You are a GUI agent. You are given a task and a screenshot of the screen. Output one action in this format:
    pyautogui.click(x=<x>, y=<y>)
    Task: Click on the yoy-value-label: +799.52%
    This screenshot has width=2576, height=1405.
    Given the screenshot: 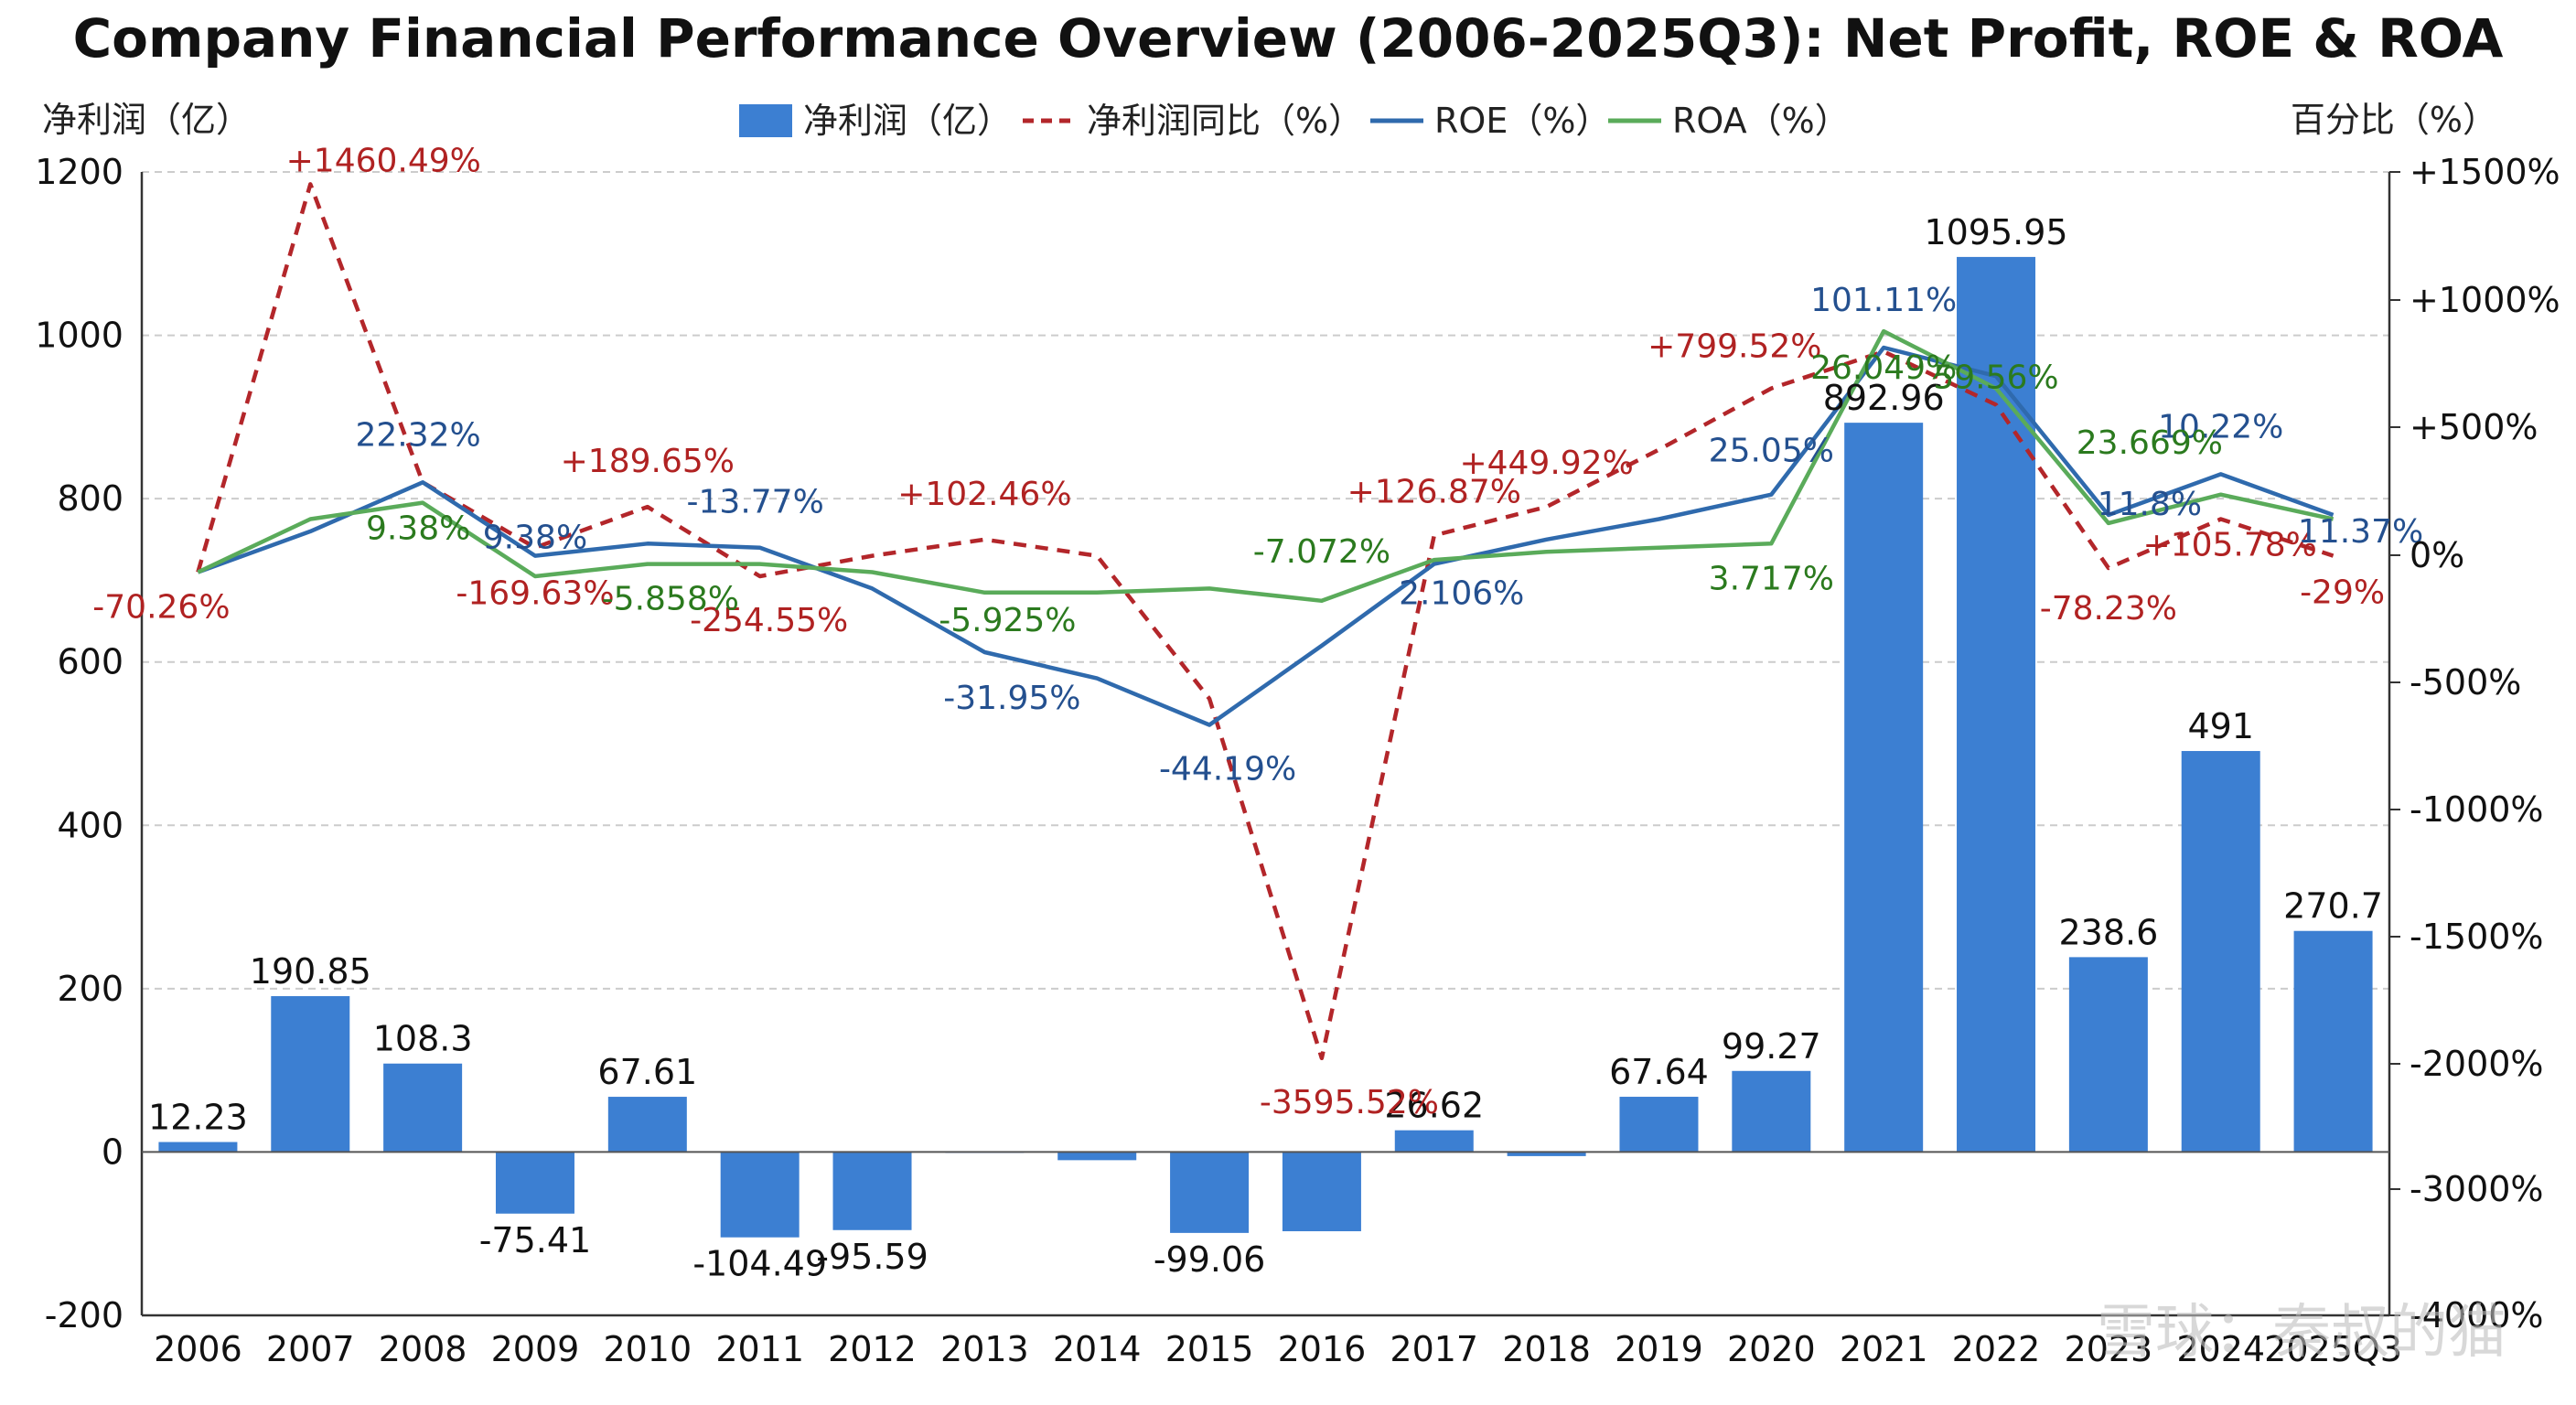 What is the action you would take?
    pyautogui.click(x=1734, y=347)
    